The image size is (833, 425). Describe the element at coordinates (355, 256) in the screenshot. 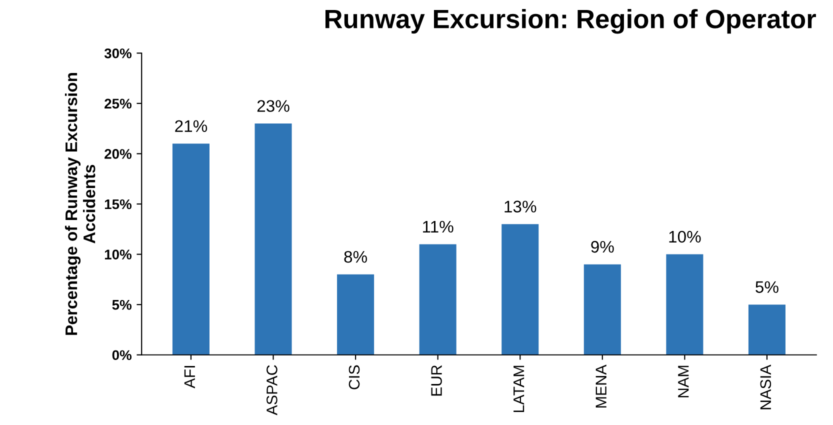

I see `data-label: 8%` at that location.